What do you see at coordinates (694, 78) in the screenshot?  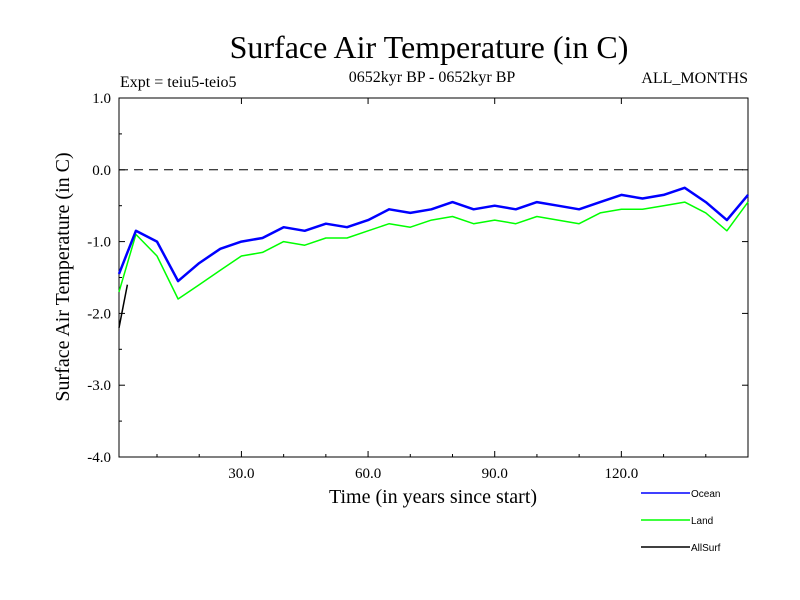 I see `months-label: ALL_MONTHS` at bounding box center [694, 78].